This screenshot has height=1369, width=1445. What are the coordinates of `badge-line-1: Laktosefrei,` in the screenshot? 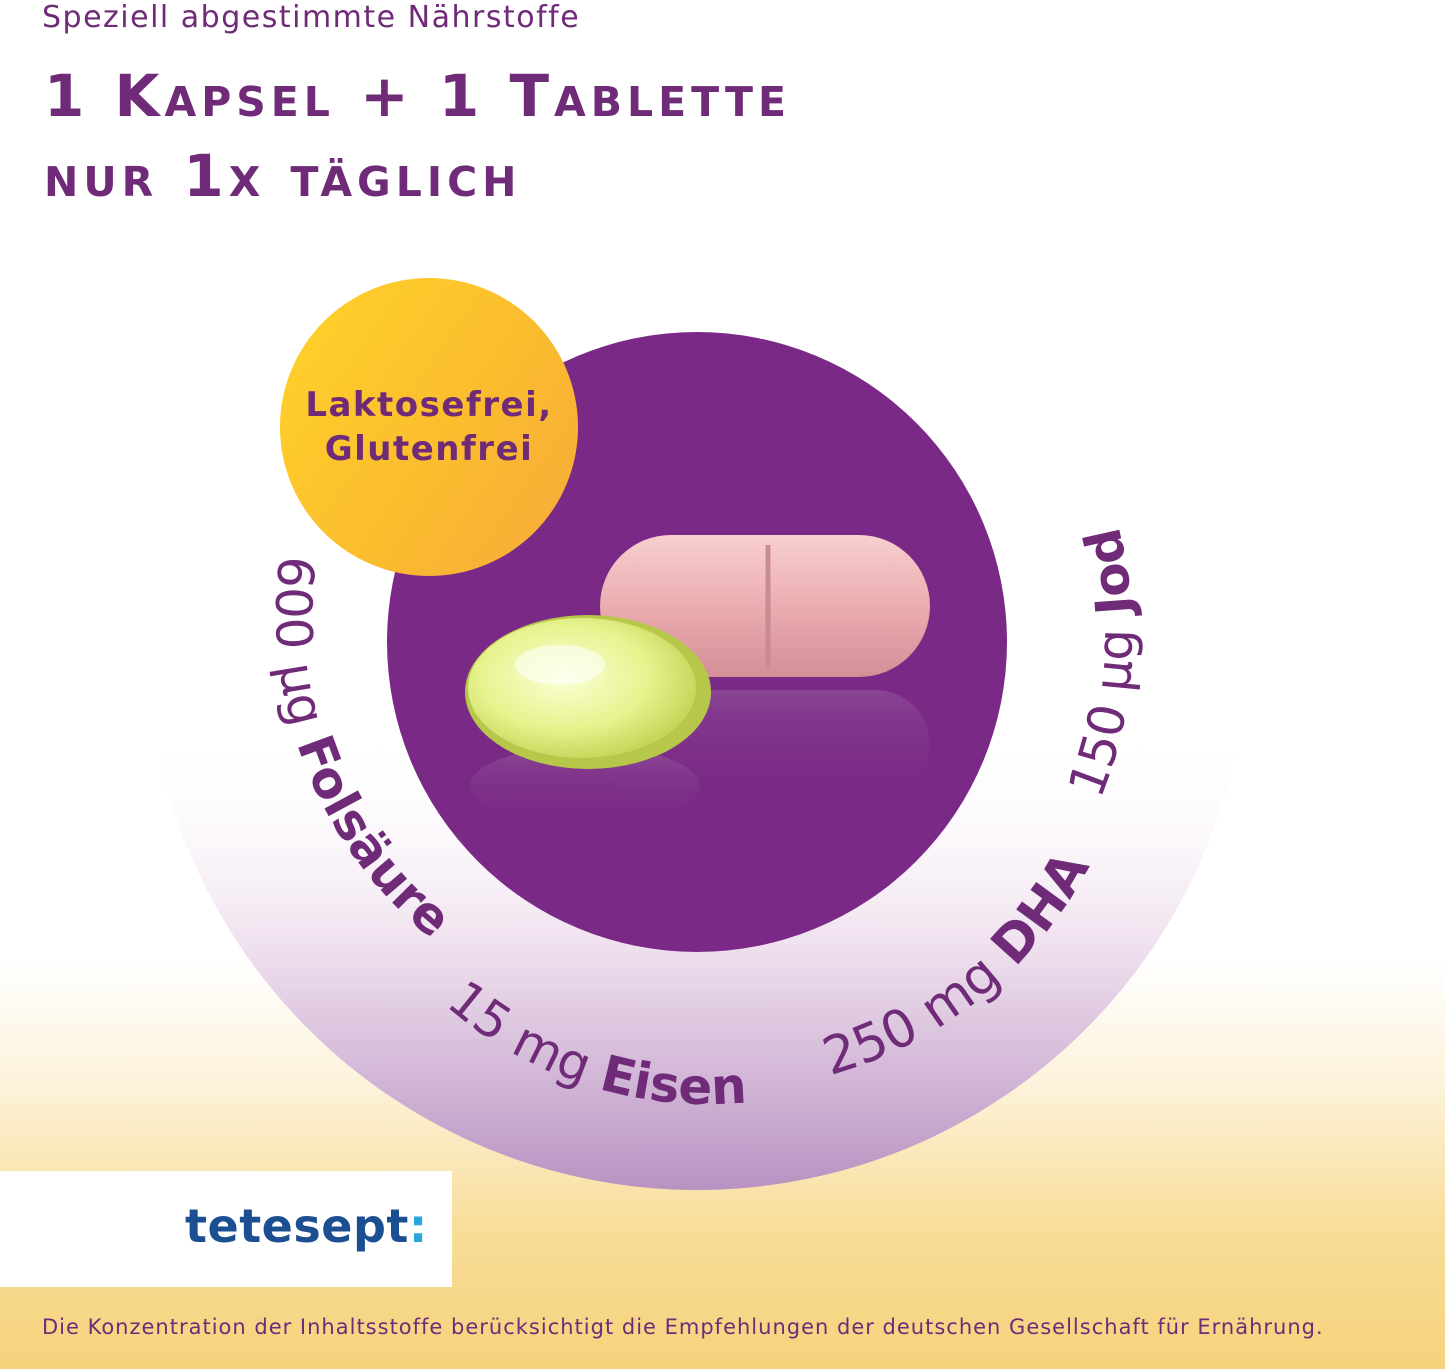 It's located at (429, 405).